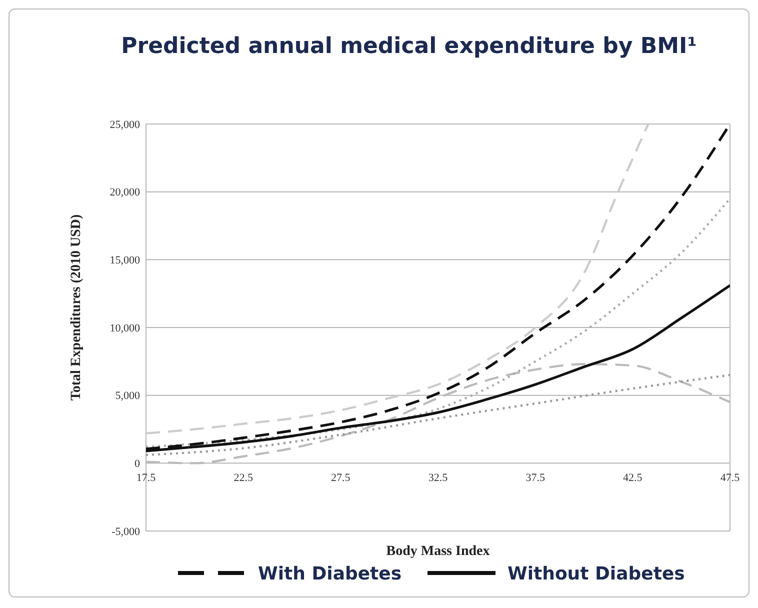 The width and height of the screenshot is (758, 608). What do you see at coordinates (125, 260) in the screenshot?
I see `y-tick-label: 15,000` at bounding box center [125, 260].